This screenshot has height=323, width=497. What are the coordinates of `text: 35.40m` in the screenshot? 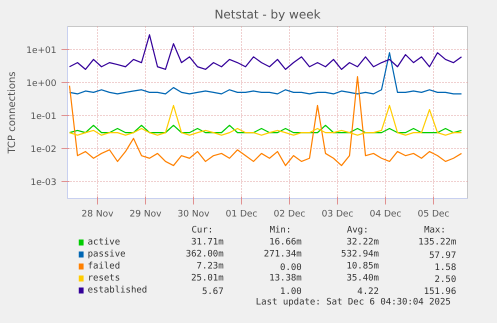 It's located at (362, 279).